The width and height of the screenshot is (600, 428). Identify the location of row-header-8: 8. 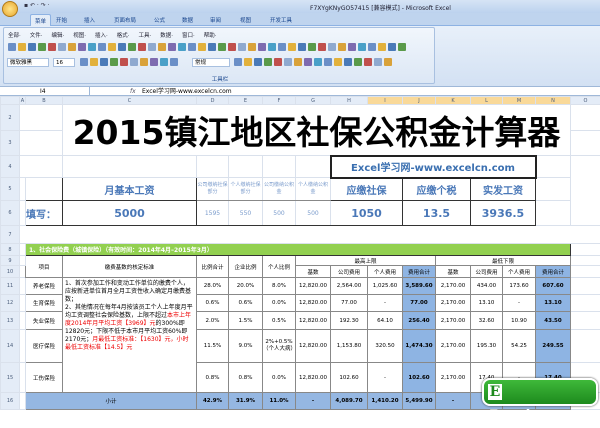
(10, 250).